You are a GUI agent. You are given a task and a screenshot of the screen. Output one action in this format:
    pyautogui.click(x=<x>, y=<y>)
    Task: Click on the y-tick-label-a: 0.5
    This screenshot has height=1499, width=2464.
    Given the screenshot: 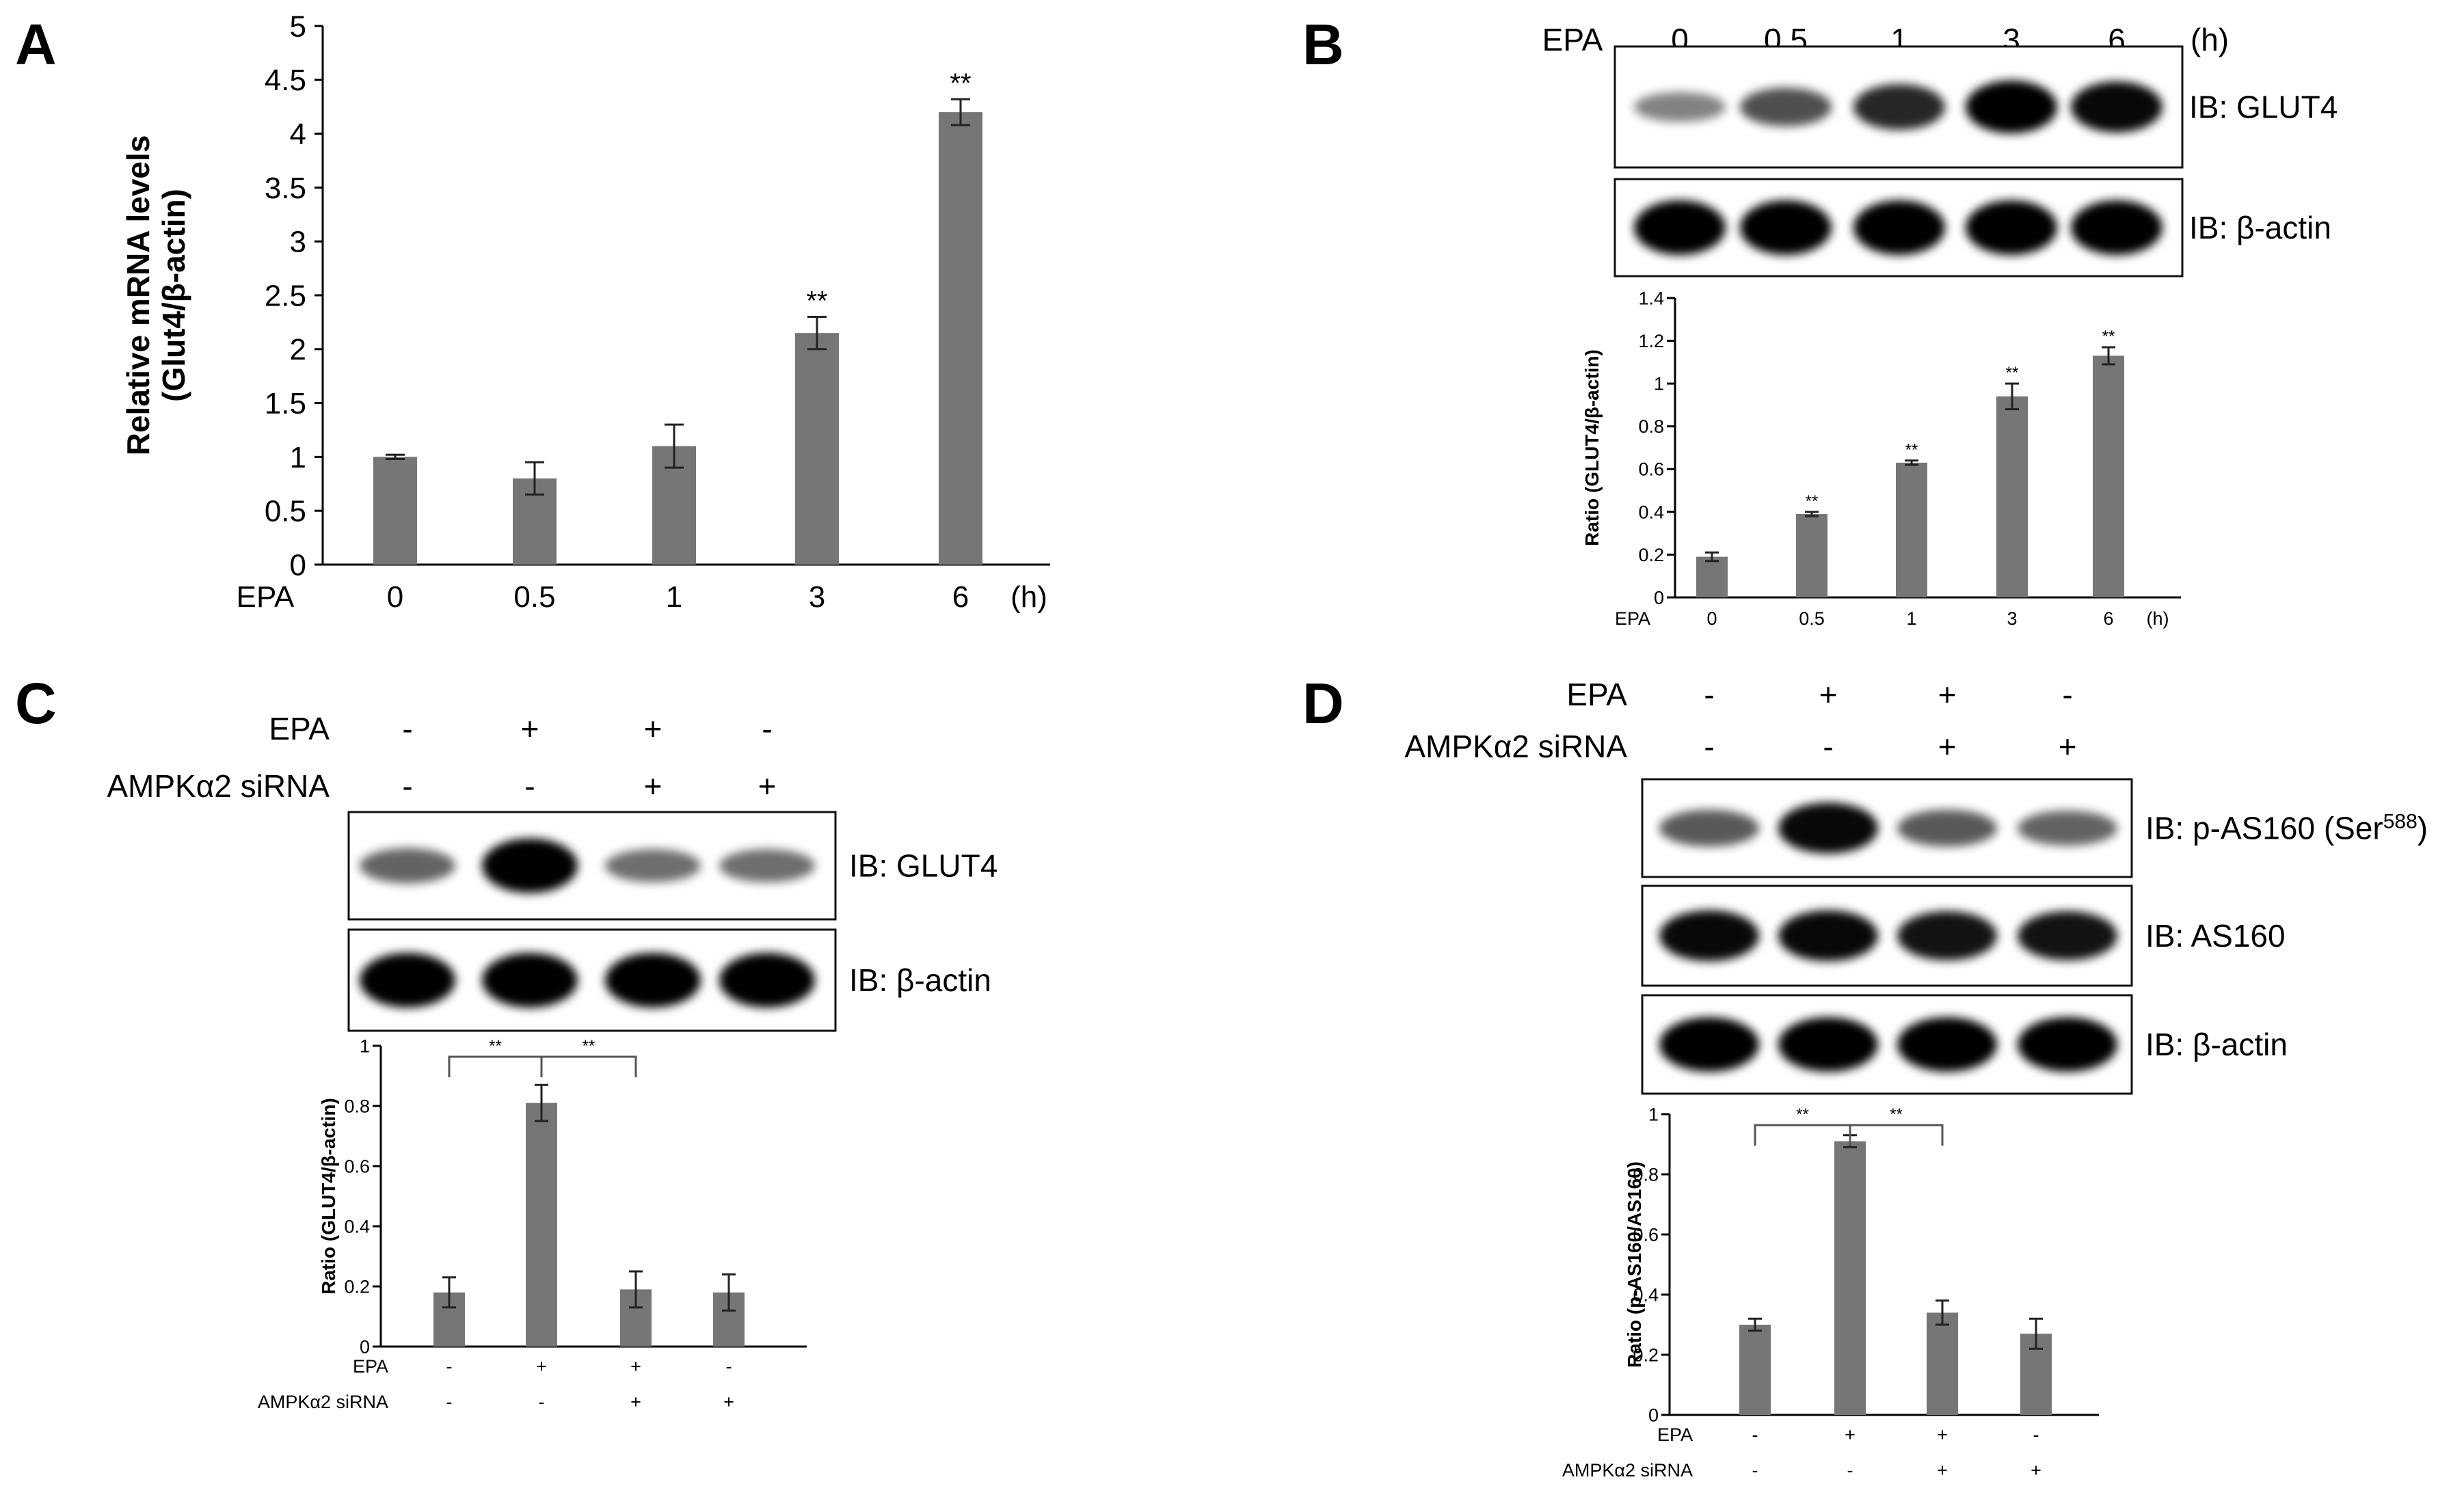 What is the action you would take?
    pyautogui.click(x=285, y=512)
    